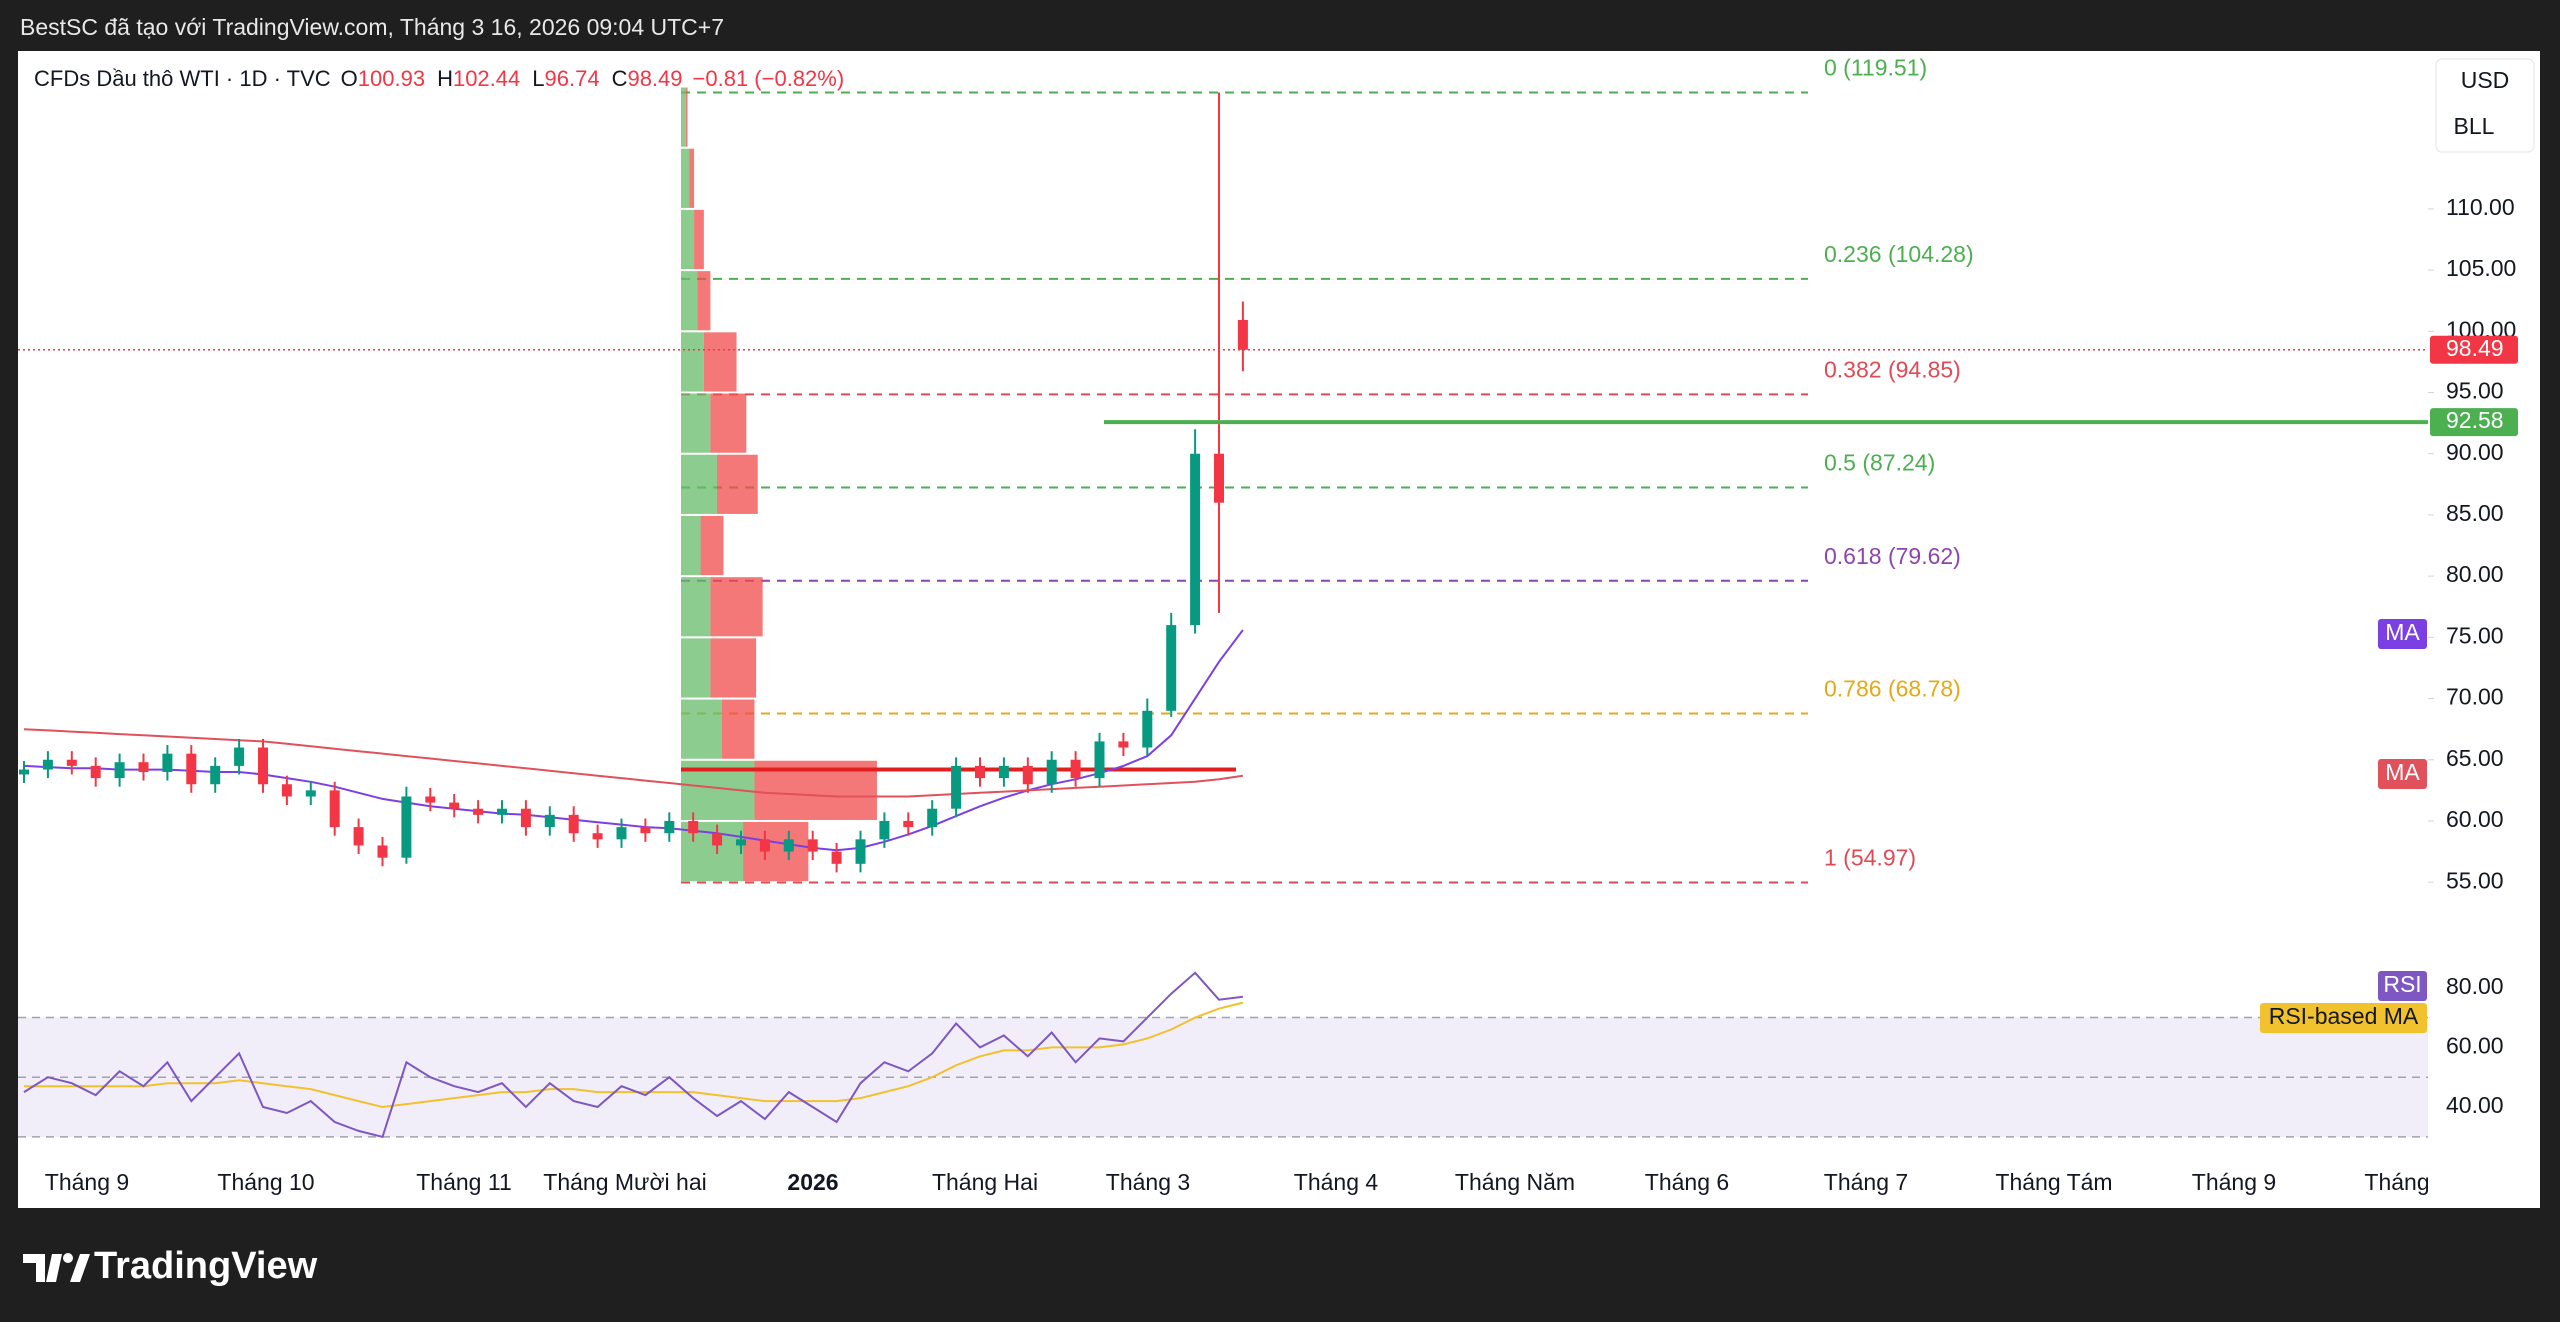  What do you see at coordinates (634, 1055) in the screenshot?
I see `rsi-ma-line` at bounding box center [634, 1055].